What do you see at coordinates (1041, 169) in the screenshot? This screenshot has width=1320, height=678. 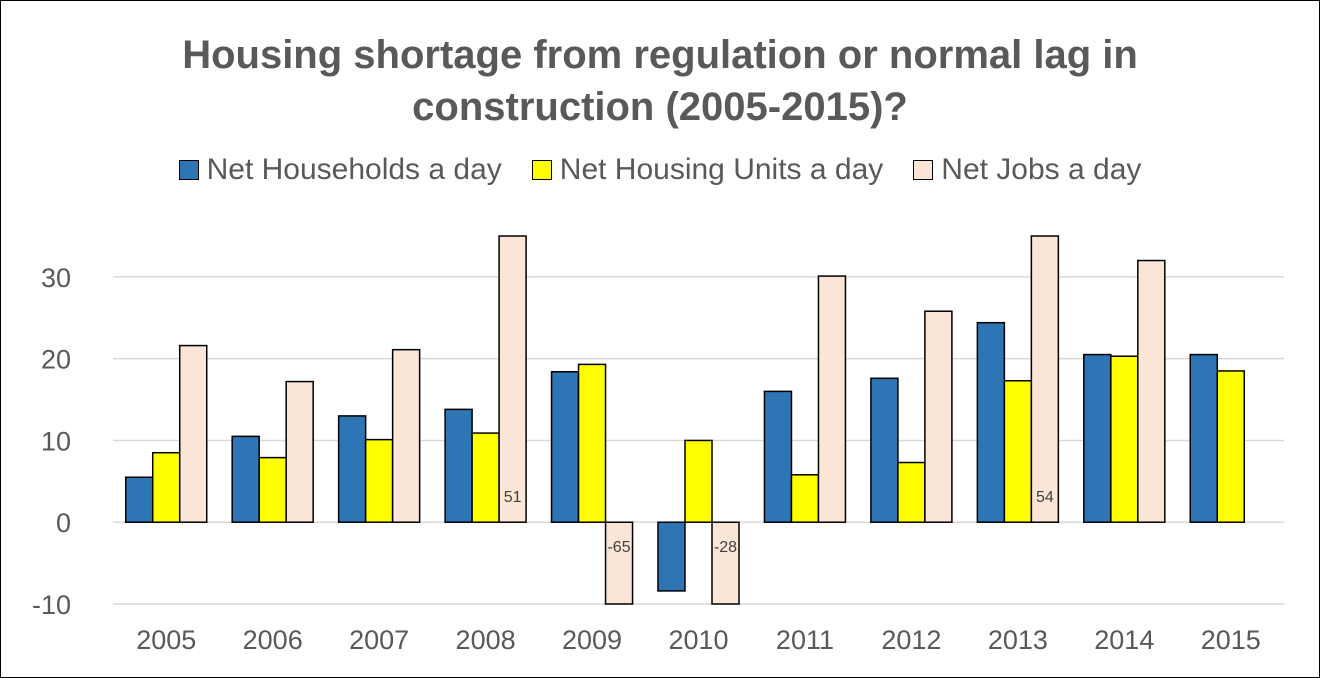 I see `legend-label: Net Jobs a day` at bounding box center [1041, 169].